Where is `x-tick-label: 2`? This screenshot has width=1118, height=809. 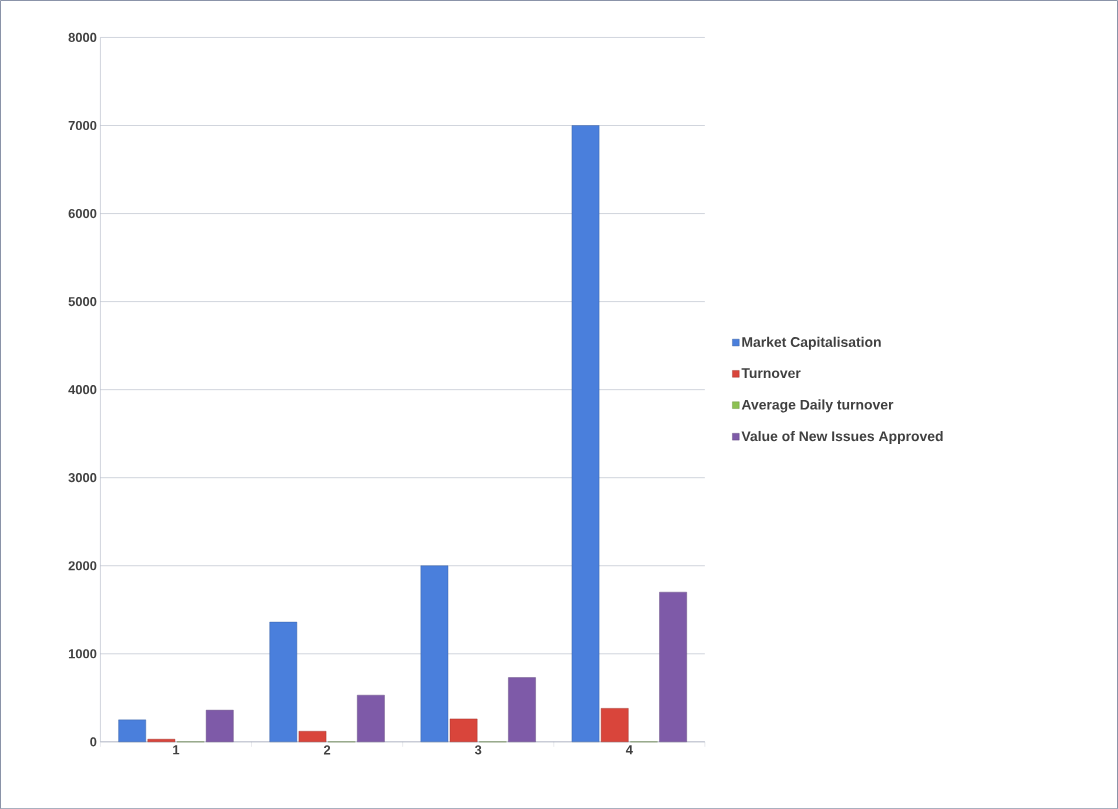
x-tick-label: 2 is located at coordinates (327, 750).